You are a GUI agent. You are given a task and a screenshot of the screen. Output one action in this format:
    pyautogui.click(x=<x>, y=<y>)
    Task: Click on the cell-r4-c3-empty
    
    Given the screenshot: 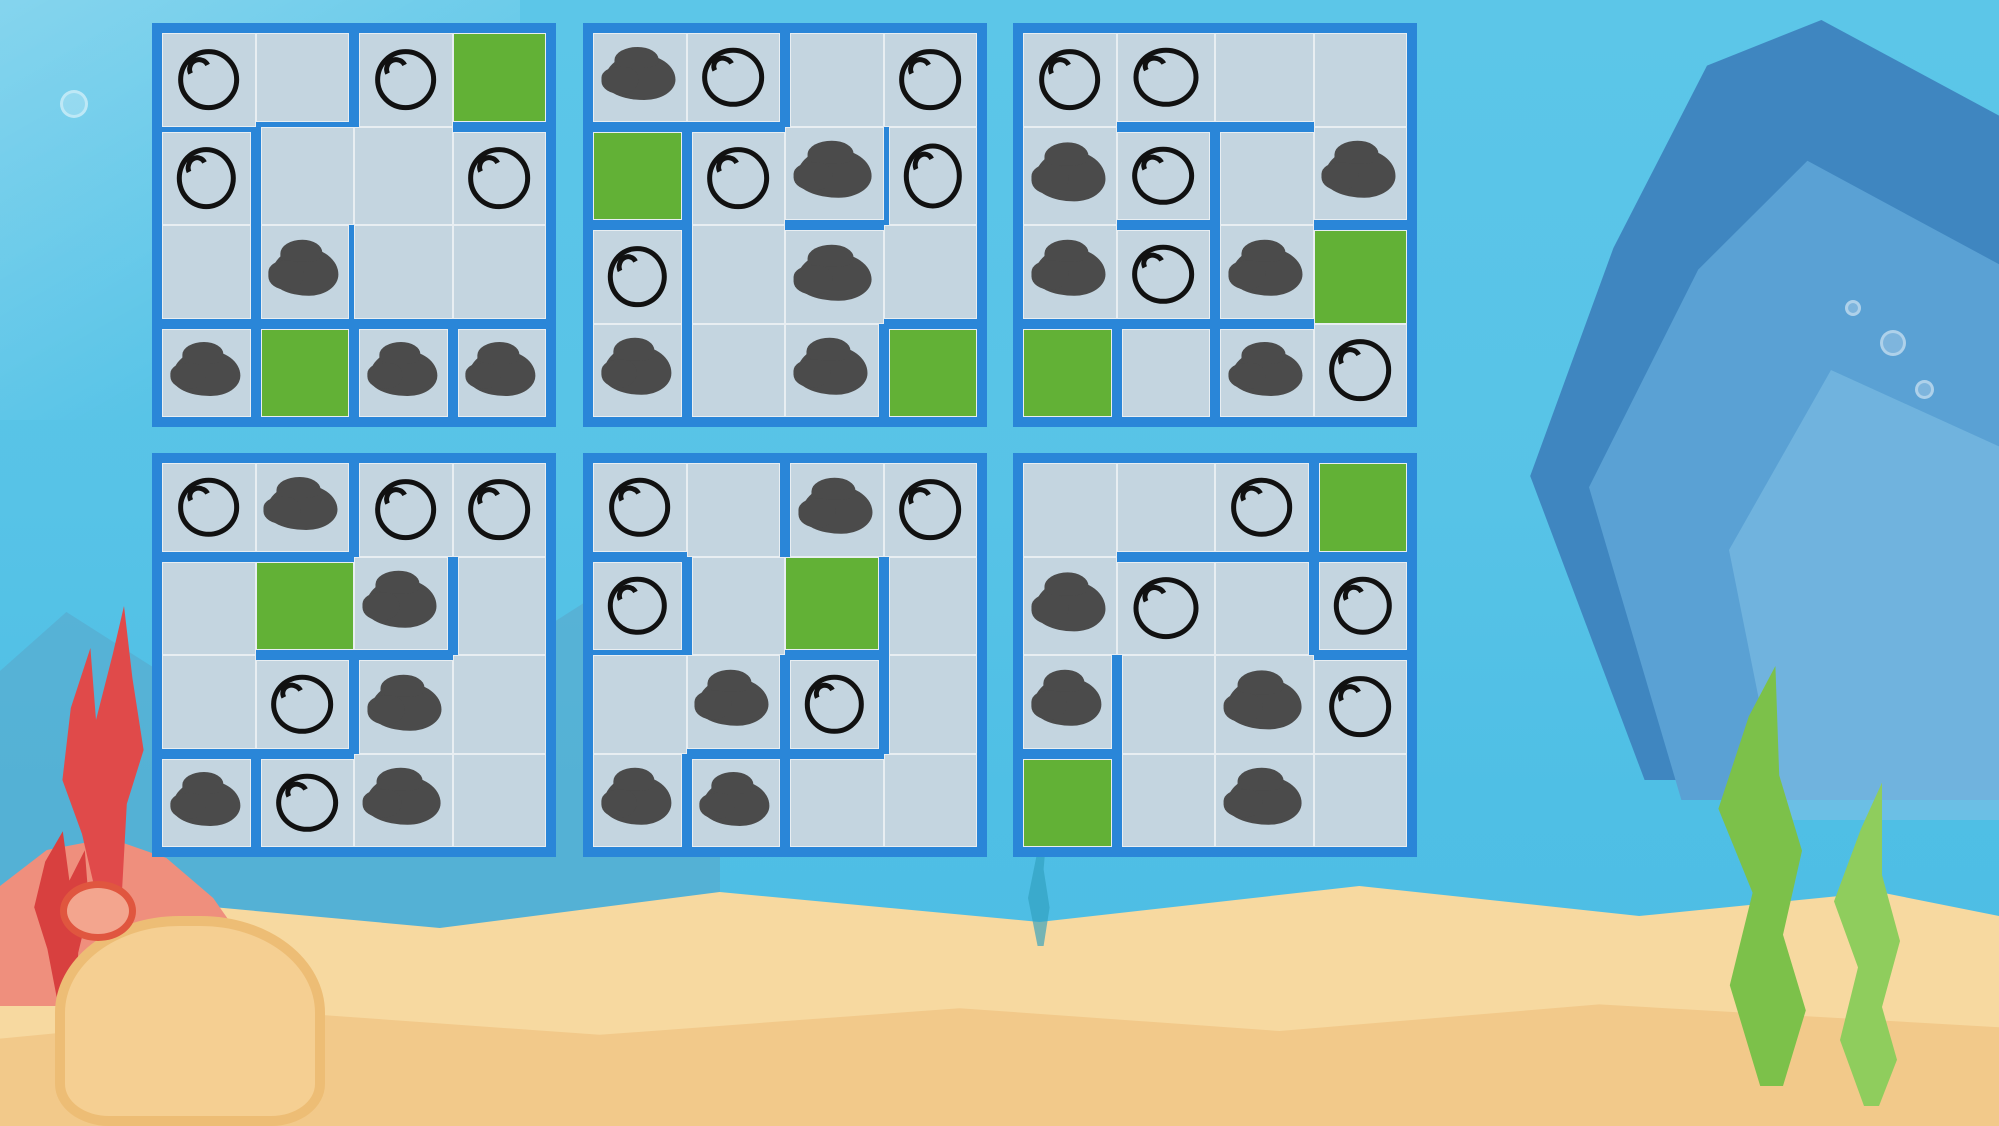 What is the action you would take?
    pyautogui.click(x=834, y=802)
    